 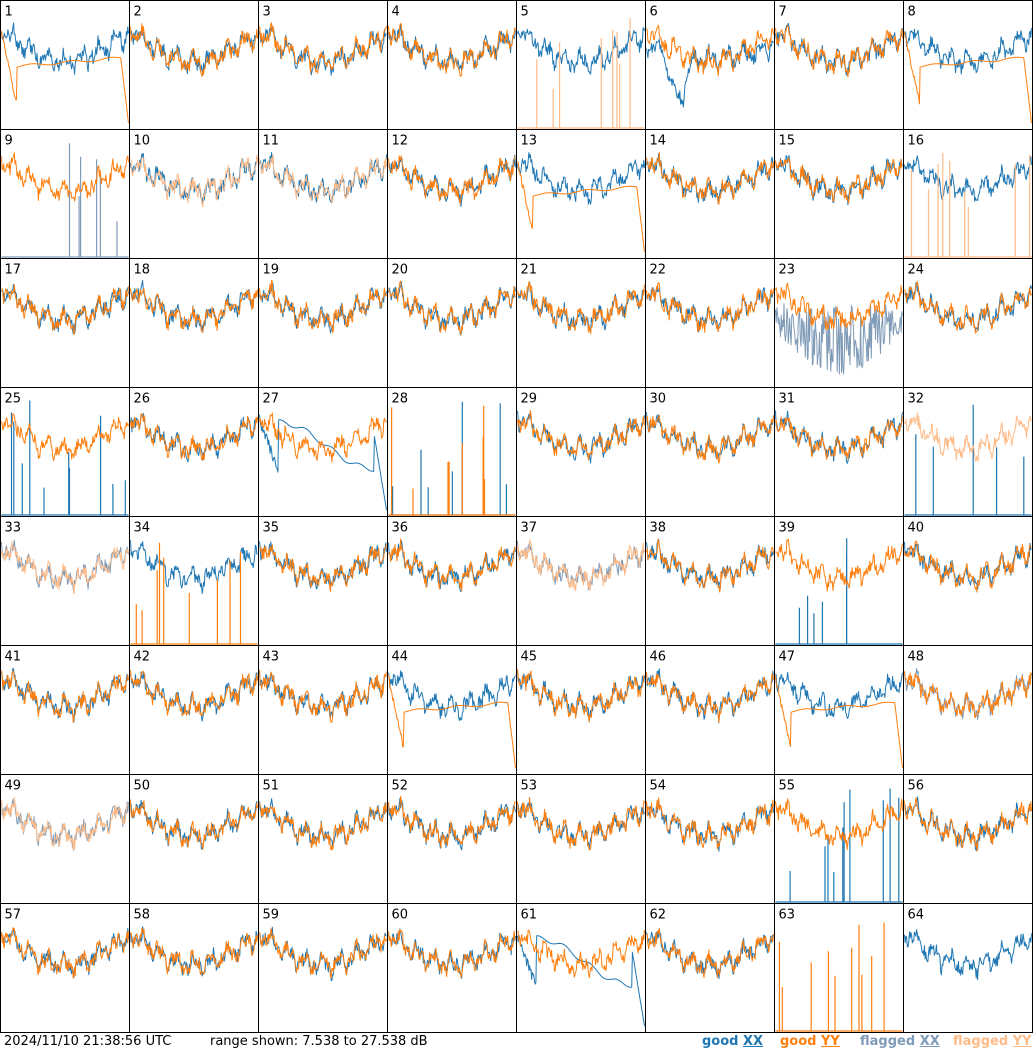 What do you see at coordinates (194, 323) in the screenshot?
I see `panel-18: 18` at bounding box center [194, 323].